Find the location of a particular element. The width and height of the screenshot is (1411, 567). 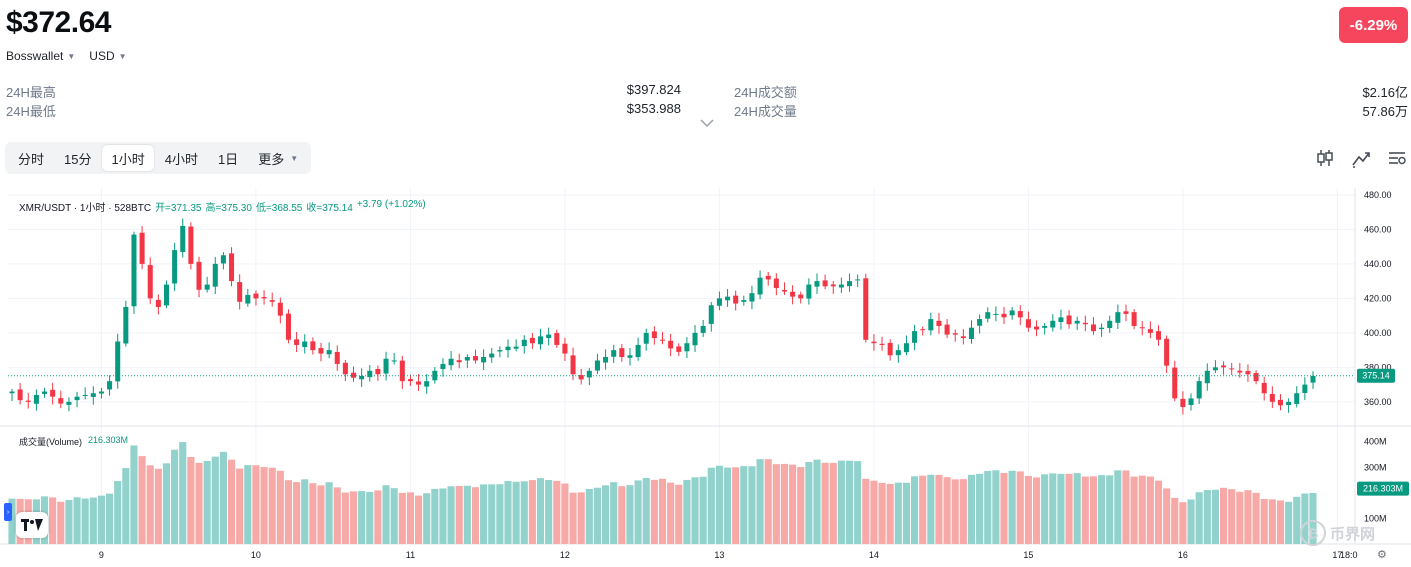

stat-low: 24H最低 $353.988 is located at coordinates (343, 110).